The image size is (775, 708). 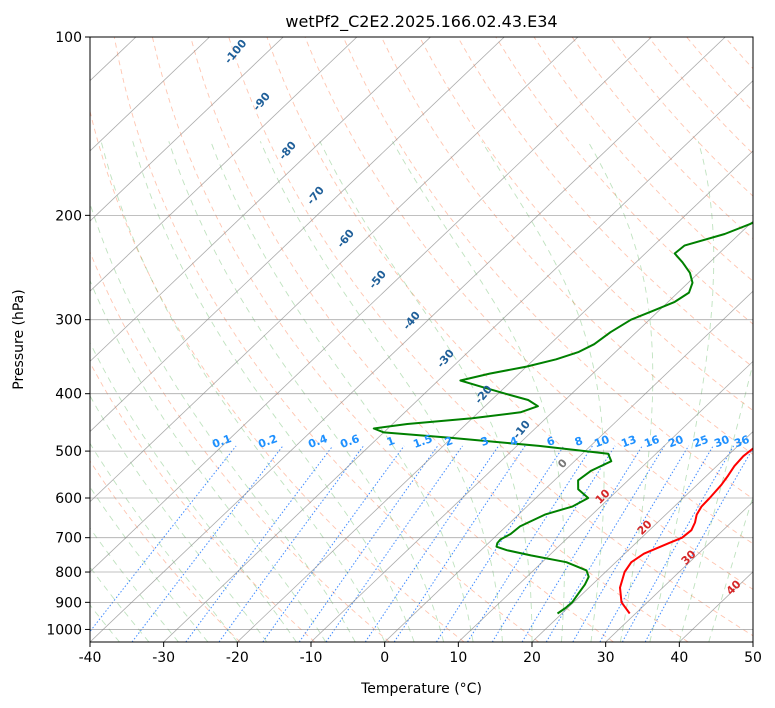 What do you see at coordinates (675, 442) in the screenshot?
I see `mixing-ratio-label: 20` at bounding box center [675, 442].